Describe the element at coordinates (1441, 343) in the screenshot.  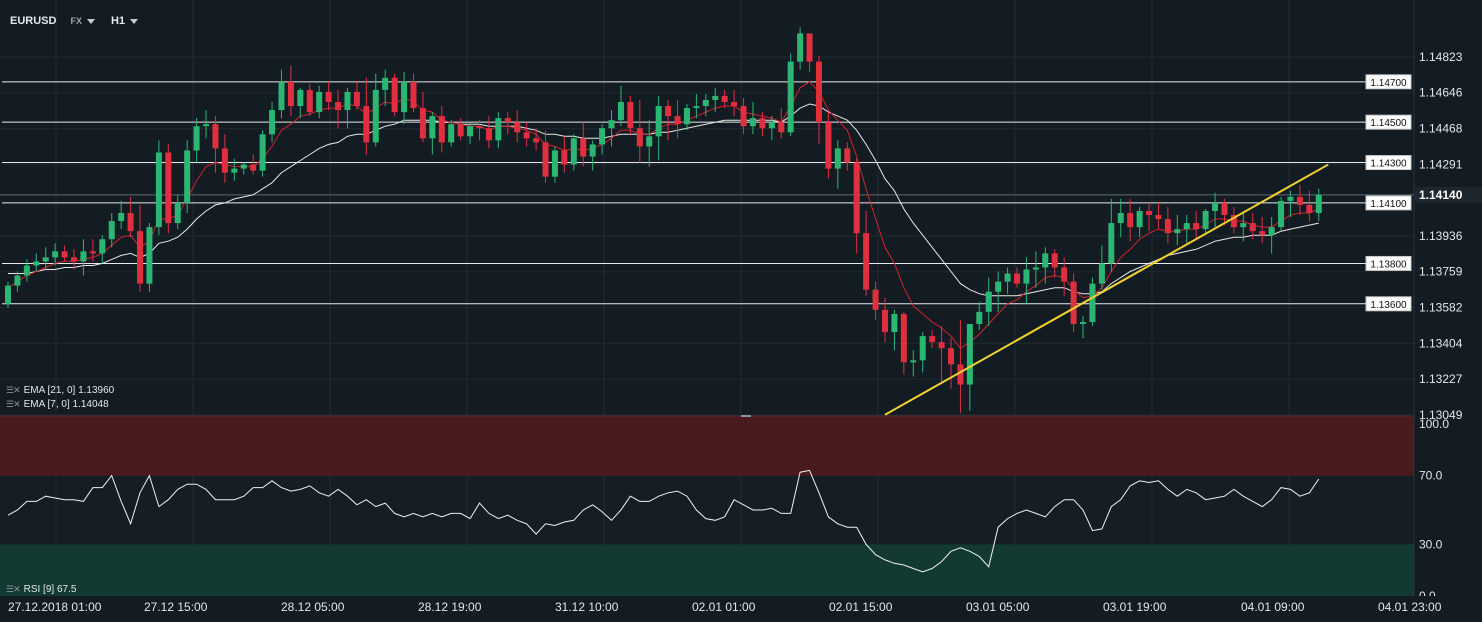
I see `price-axis-tick-label: 1.13404` at that location.